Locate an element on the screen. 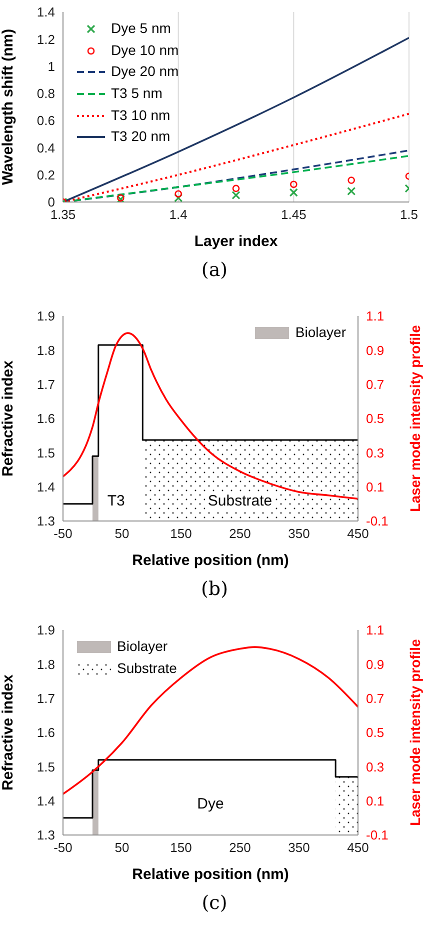  y-tick-label: 0.6 is located at coordinates (45, 120).